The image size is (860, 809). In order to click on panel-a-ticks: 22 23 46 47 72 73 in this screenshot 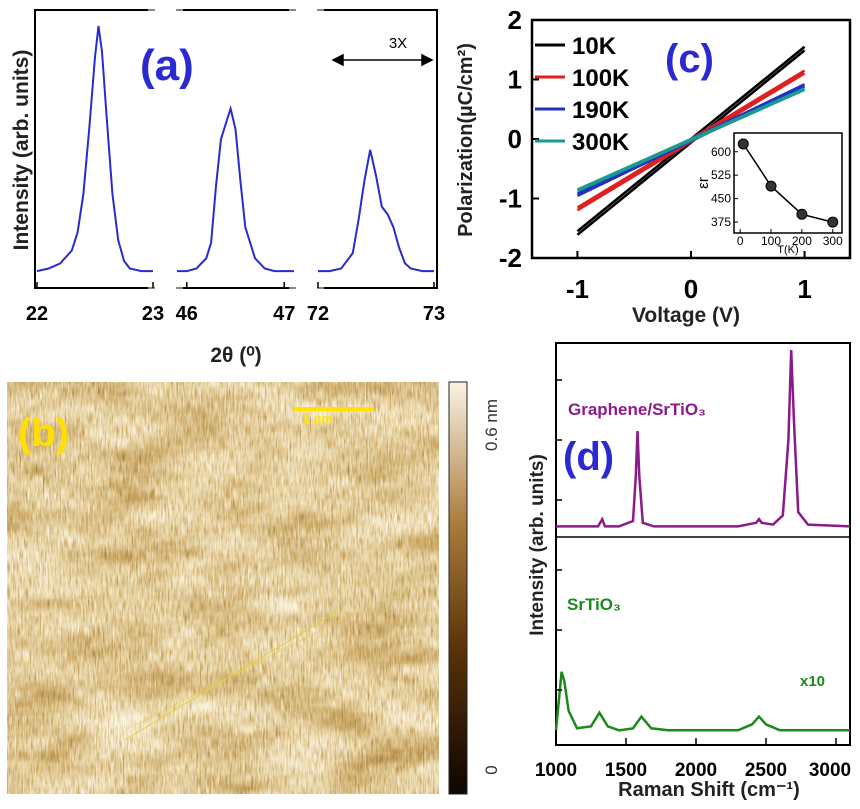, I will do `click(235, 303)`.